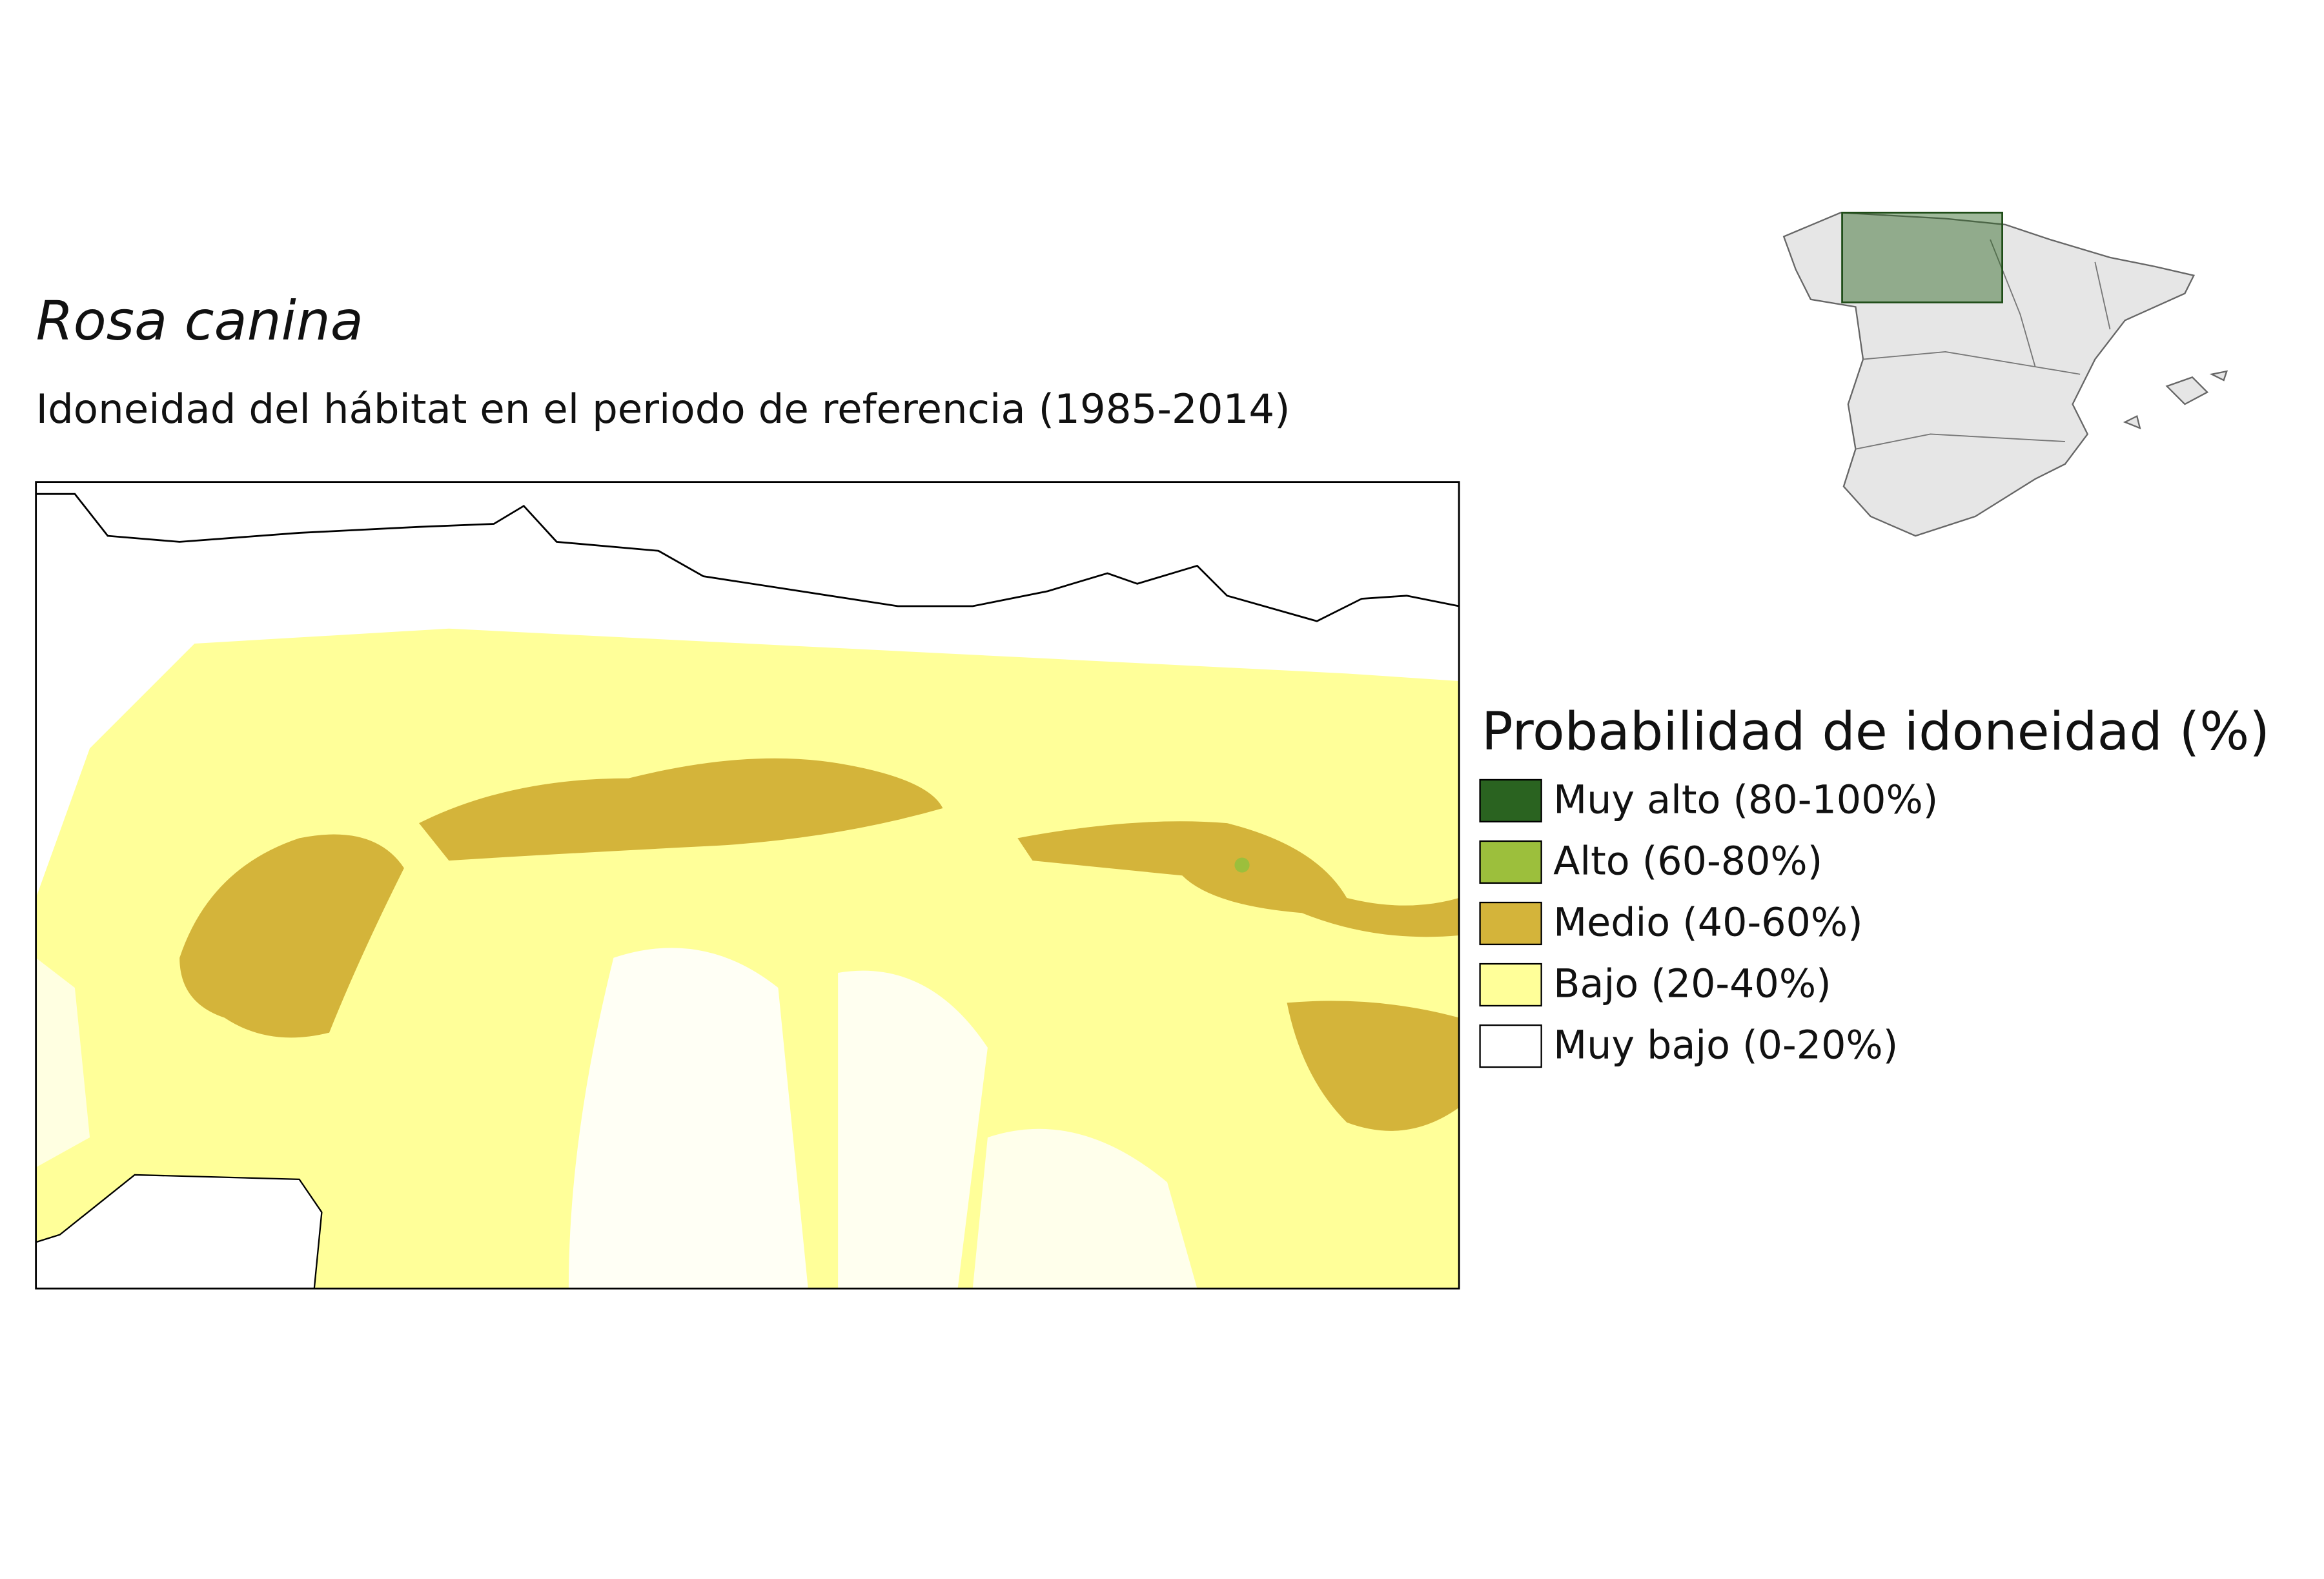 This screenshot has width=2324, height=1579. What do you see at coordinates (199, 321) in the screenshot?
I see `title: Rosa canina` at bounding box center [199, 321].